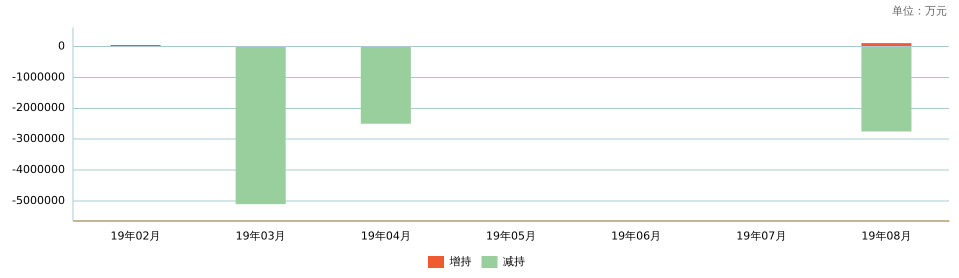 The width and height of the screenshot is (959, 278). What do you see at coordinates (636, 235) in the screenshot?
I see `x-tick-label: 19年06月` at bounding box center [636, 235].